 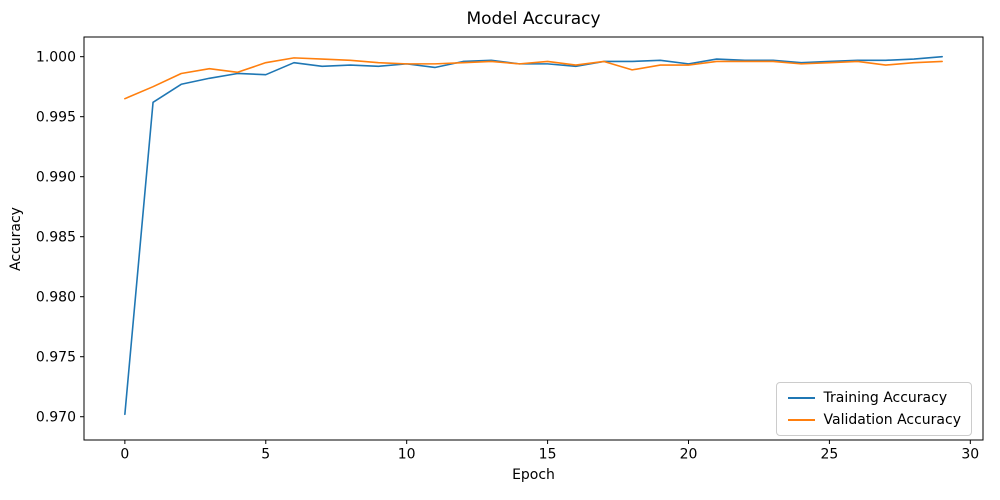 What do you see at coordinates (873, 409) in the screenshot?
I see `legend: Training Accuracy Validation Accuracy` at bounding box center [873, 409].